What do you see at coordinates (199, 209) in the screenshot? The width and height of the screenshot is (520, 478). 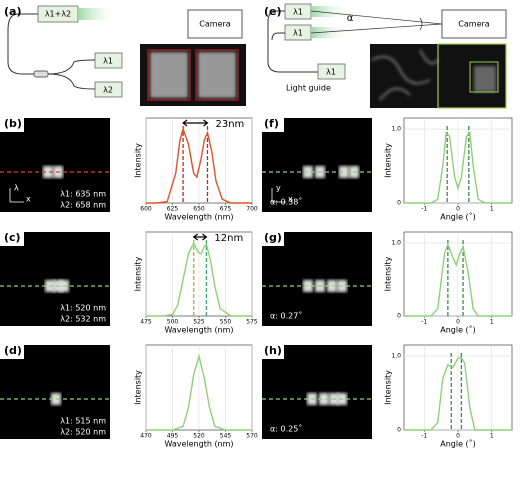 I see `x-tick-label: 650` at bounding box center [199, 209].